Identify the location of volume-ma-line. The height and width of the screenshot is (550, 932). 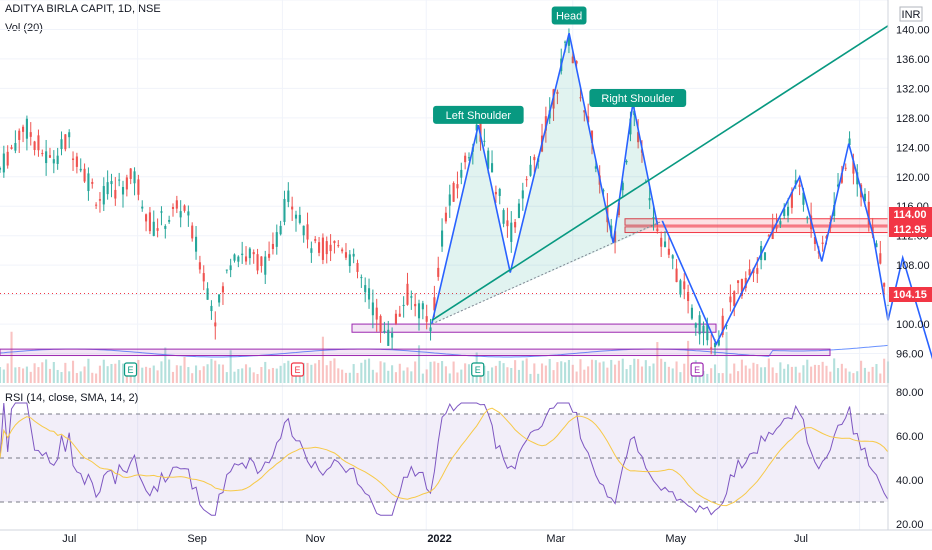
(444, 351).